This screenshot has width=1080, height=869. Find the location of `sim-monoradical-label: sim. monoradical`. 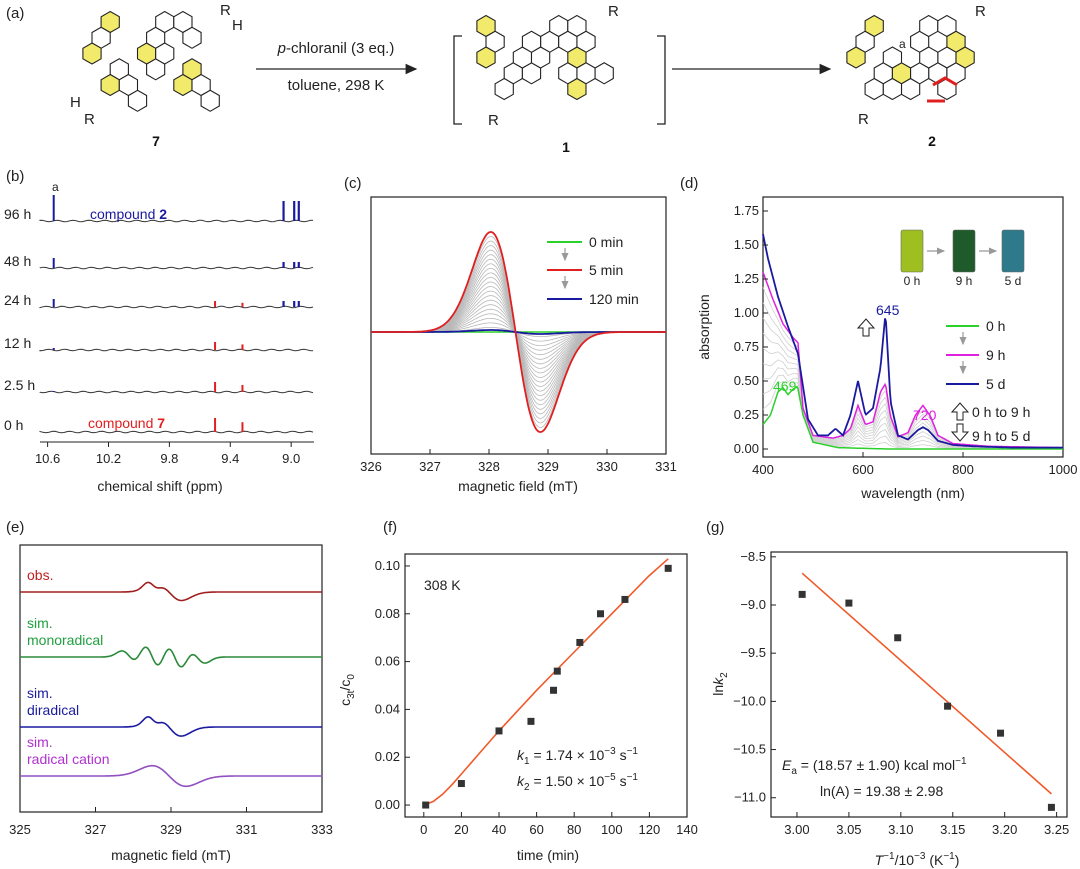

sim-monoradical-label: sim. monoradical is located at coordinates (65, 631).